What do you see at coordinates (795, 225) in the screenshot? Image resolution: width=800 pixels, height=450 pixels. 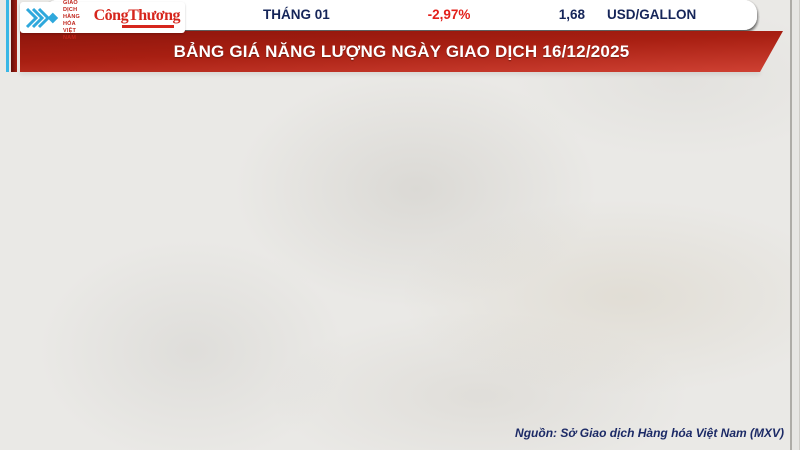 I see `right-edge-strip` at bounding box center [795, 225].